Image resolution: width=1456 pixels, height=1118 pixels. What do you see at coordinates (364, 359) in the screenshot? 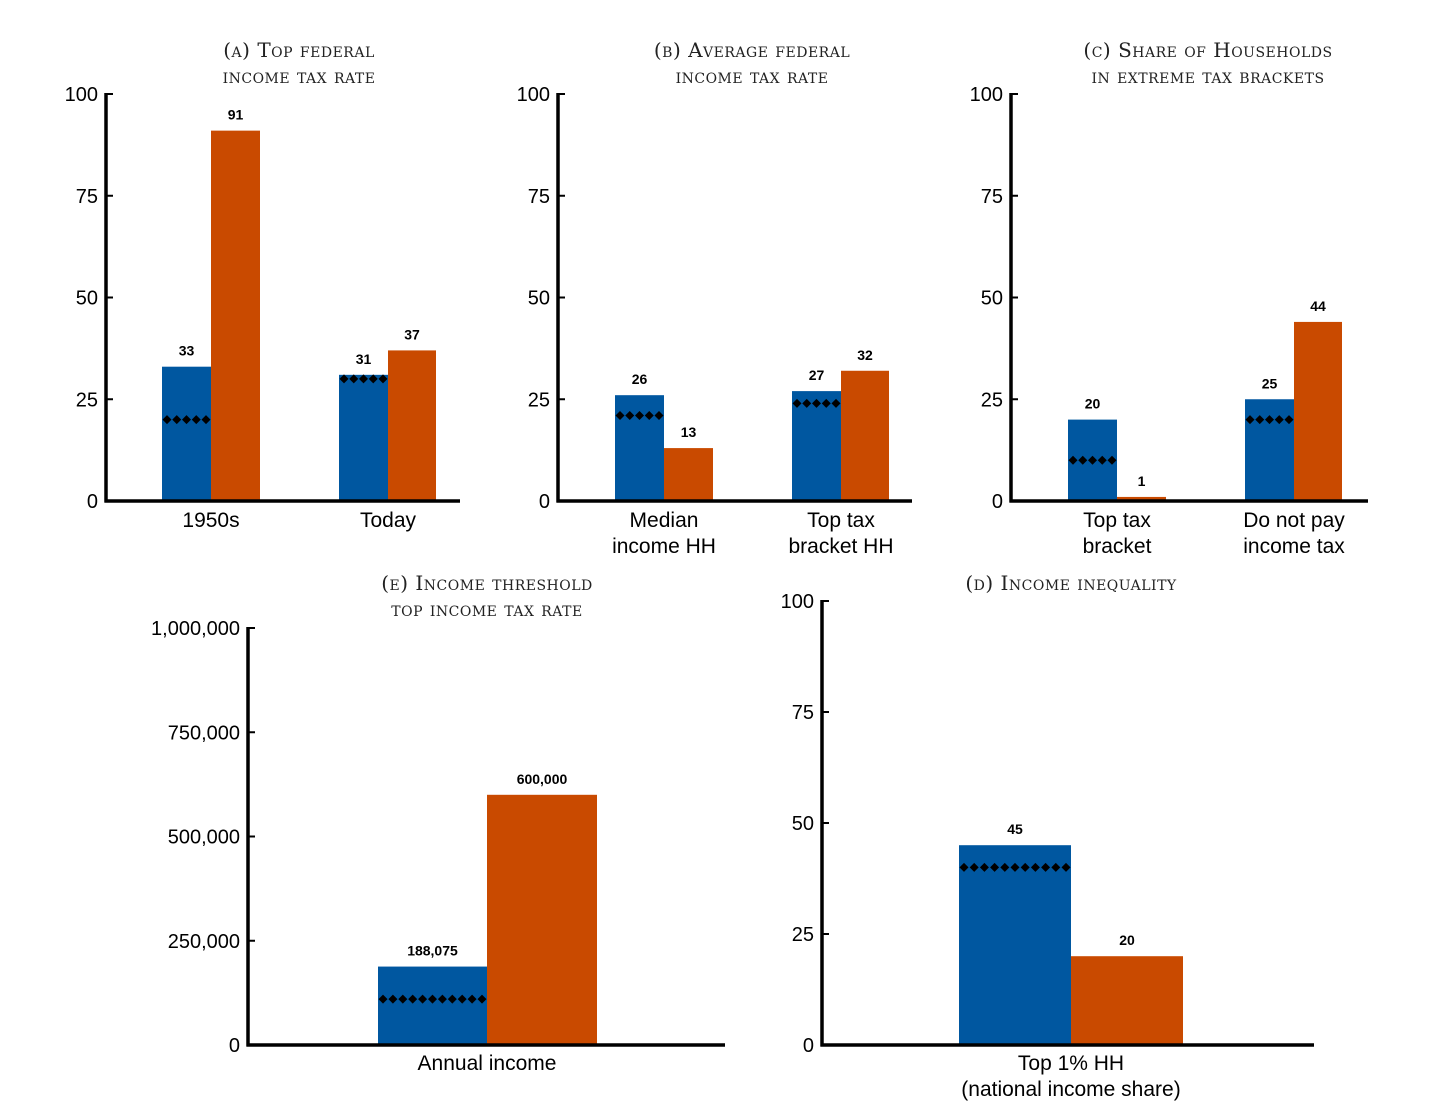
I see `bar-value-label: 31` at bounding box center [364, 359].